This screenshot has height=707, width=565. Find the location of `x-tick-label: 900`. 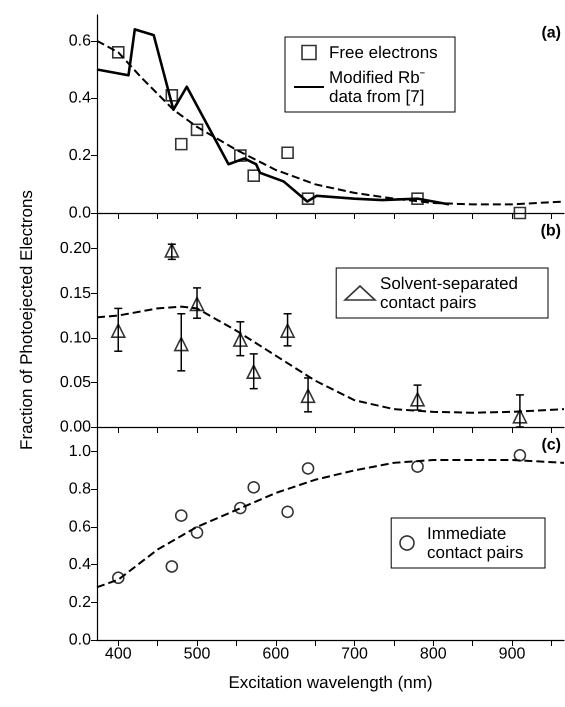

x-tick-label: 900 is located at coordinates (512, 654).